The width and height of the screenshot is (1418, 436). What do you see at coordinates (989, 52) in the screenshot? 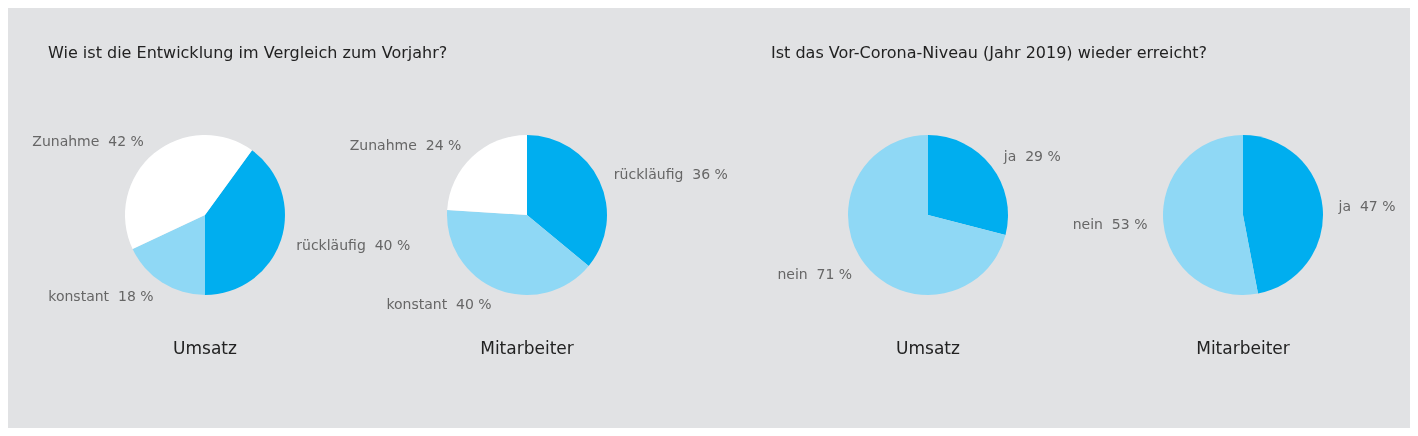
I see `chart-title: Ist das Vor-Corona-Niveau (Jahr 2019) wieder erreicht?` at bounding box center [989, 52].